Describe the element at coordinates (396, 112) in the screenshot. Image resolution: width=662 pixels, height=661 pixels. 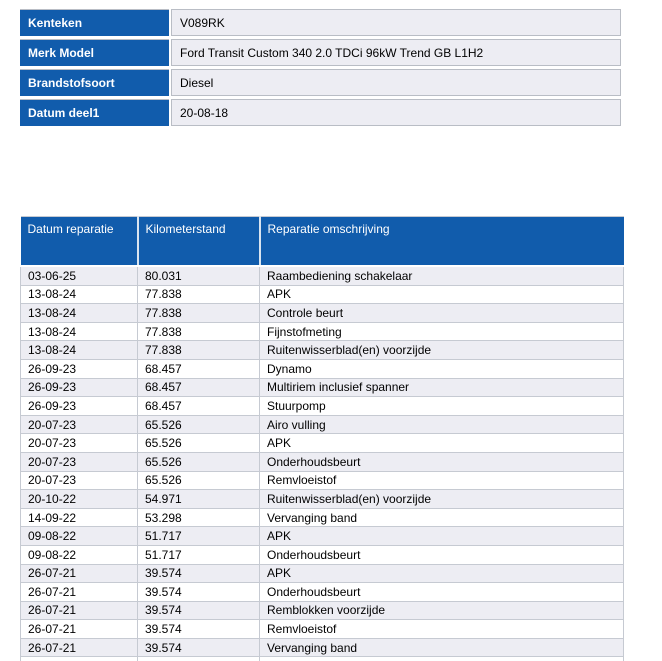
I see `field-value: 20-08-18` at that location.